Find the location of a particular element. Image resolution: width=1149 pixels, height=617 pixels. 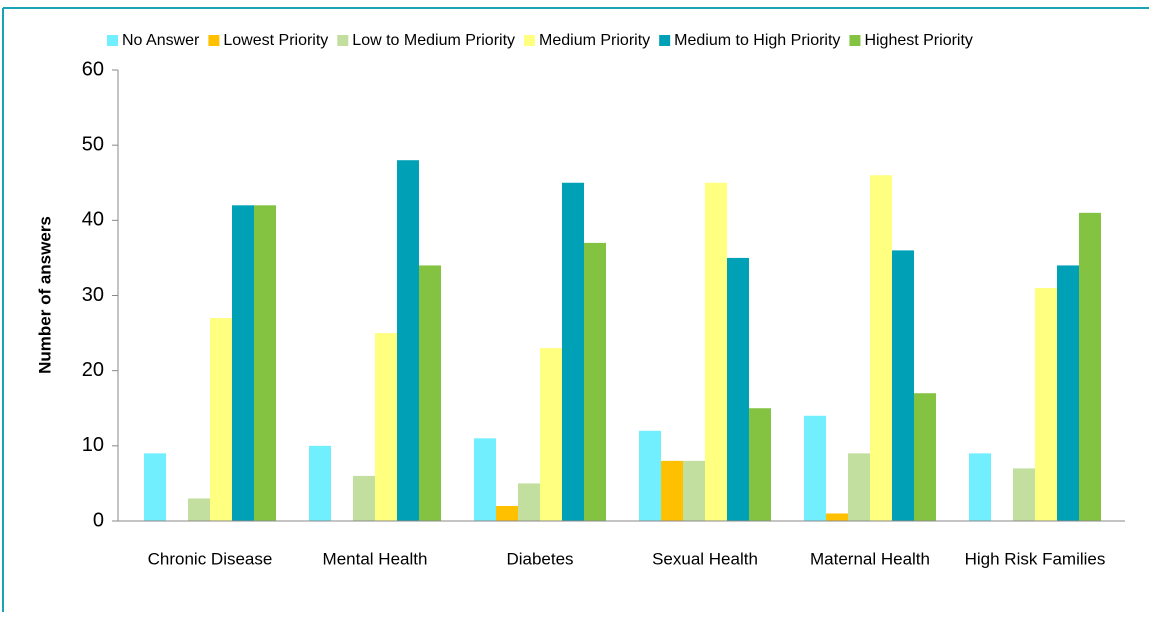

y-tick-label: 50 is located at coordinates (93, 144).